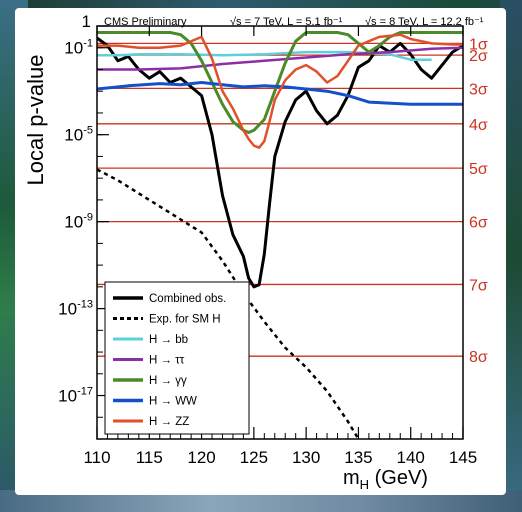 This screenshot has height=512, width=522. Describe the element at coordinates (173, 402) in the screenshot. I see `legend-label-6: H → WW` at that location.